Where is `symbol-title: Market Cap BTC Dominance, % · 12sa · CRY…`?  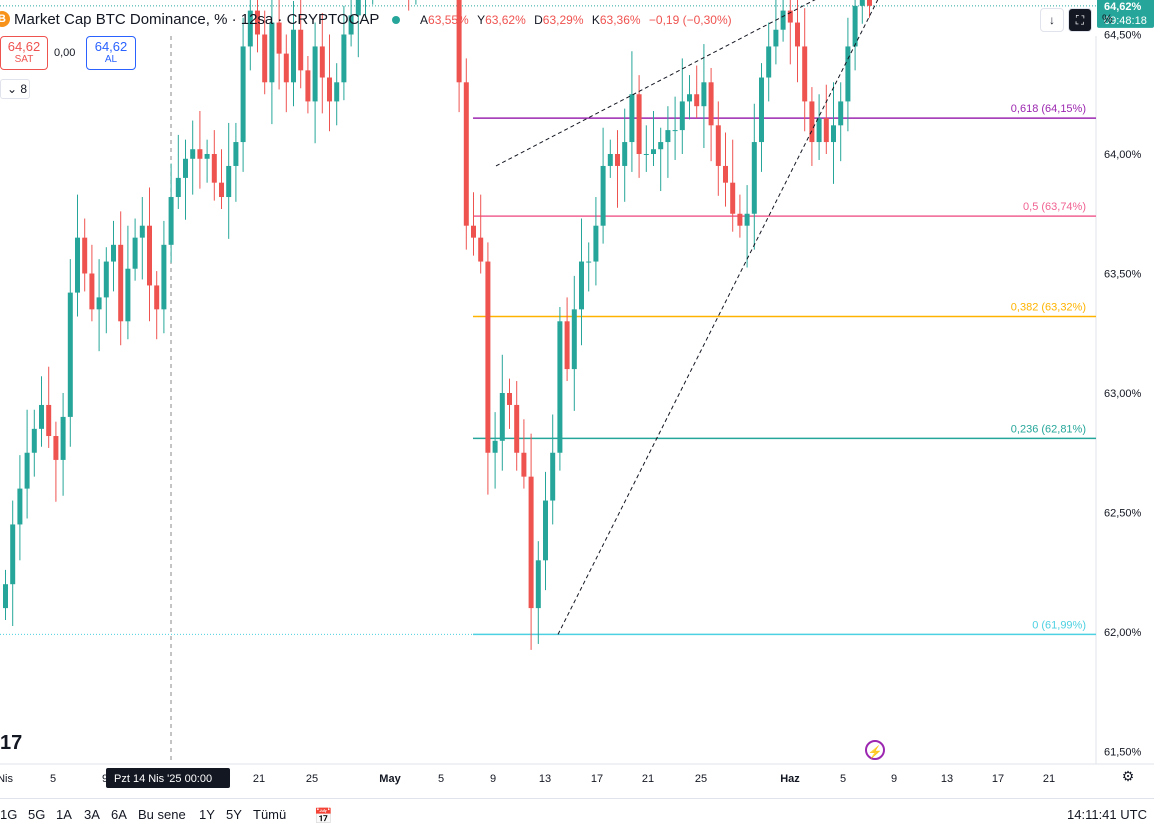 symbol-title: Market Cap BTC Dominance, % · 12sa · CRY… is located at coordinates (197, 19).